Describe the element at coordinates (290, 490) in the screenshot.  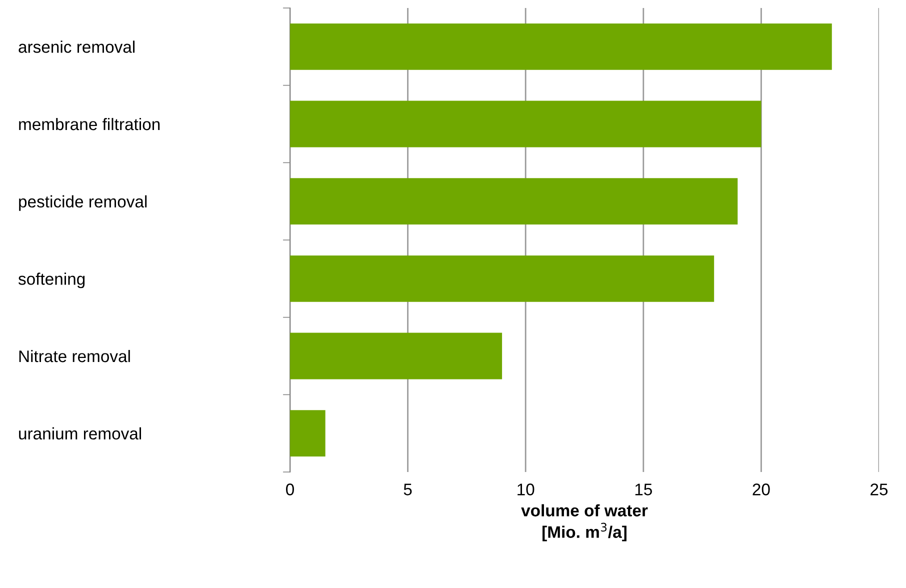
I see `x-tick-label: 0` at that location.